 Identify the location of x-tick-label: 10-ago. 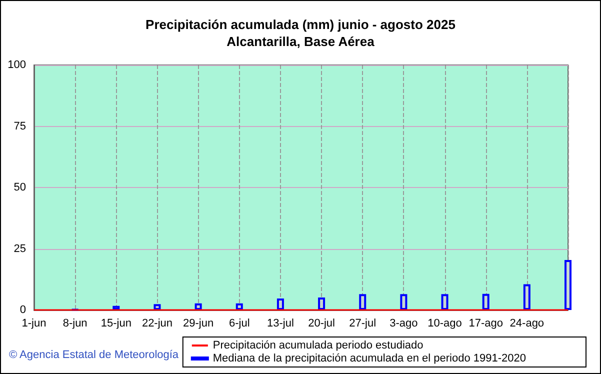
(445, 324).